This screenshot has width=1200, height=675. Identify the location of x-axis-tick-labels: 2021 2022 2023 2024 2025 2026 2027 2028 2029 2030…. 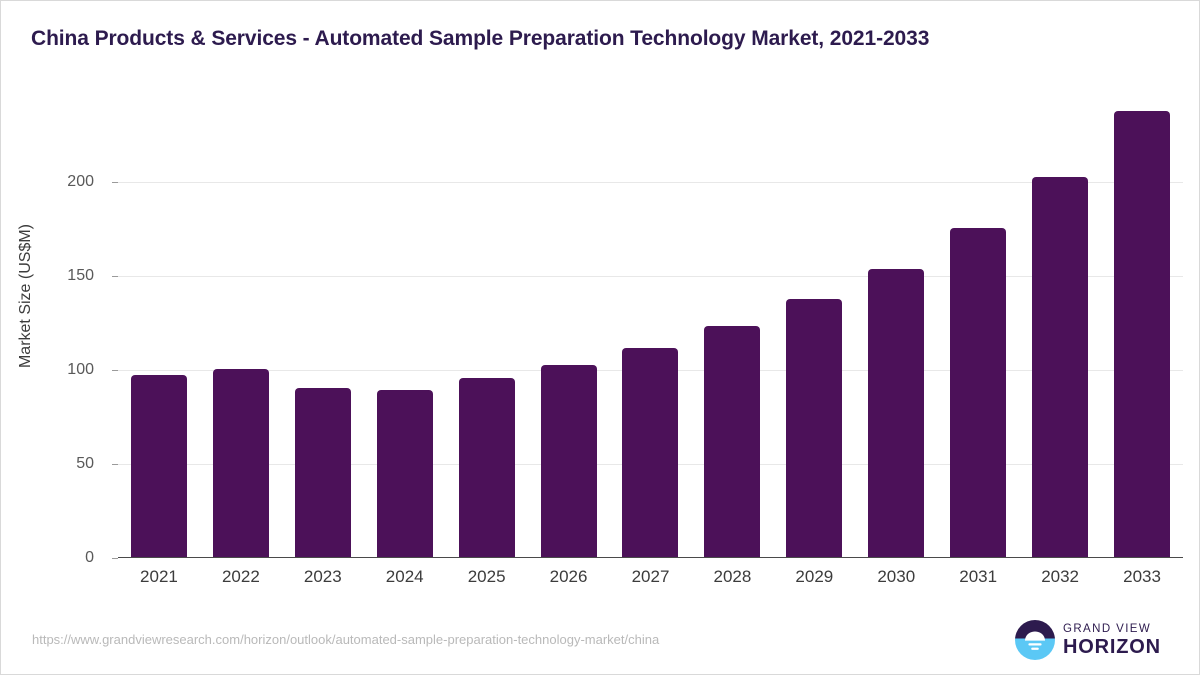
(650, 582).